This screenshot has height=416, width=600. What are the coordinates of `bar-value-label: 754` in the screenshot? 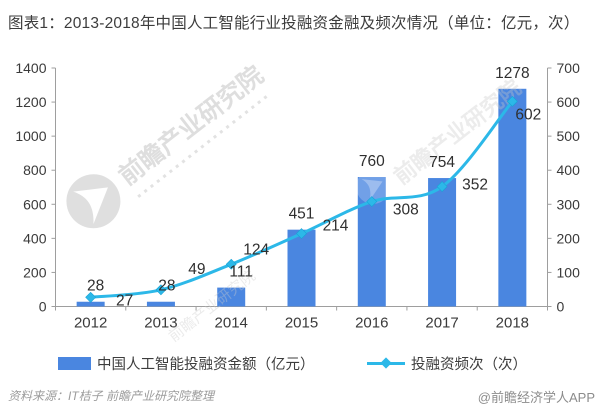 It's located at (442, 162).